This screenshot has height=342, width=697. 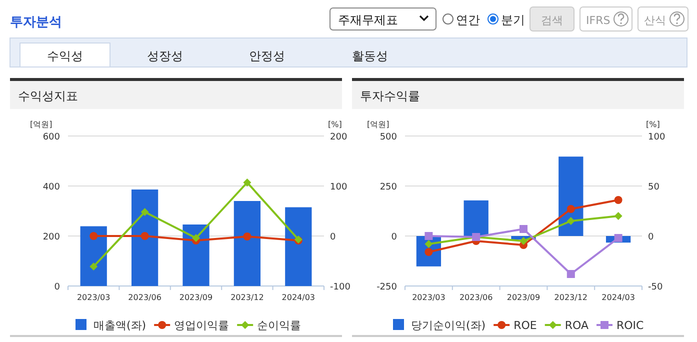 What do you see at coordinates (51, 237) in the screenshot?
I see `y-tick-label: 200` at bounding box center [51, 237].